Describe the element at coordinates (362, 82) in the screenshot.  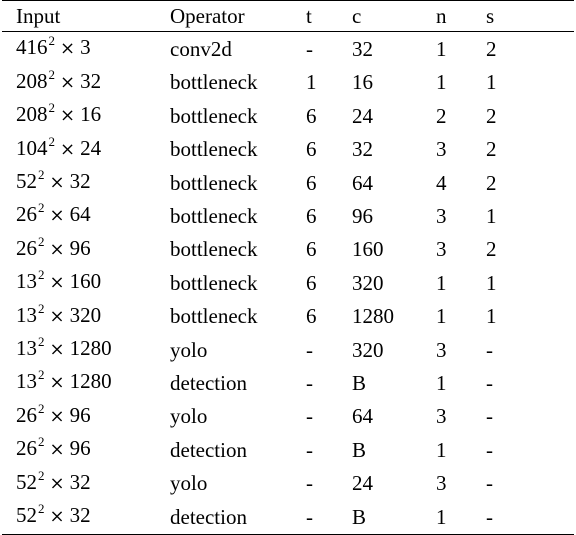
I see `cell-c: 16` at that location.